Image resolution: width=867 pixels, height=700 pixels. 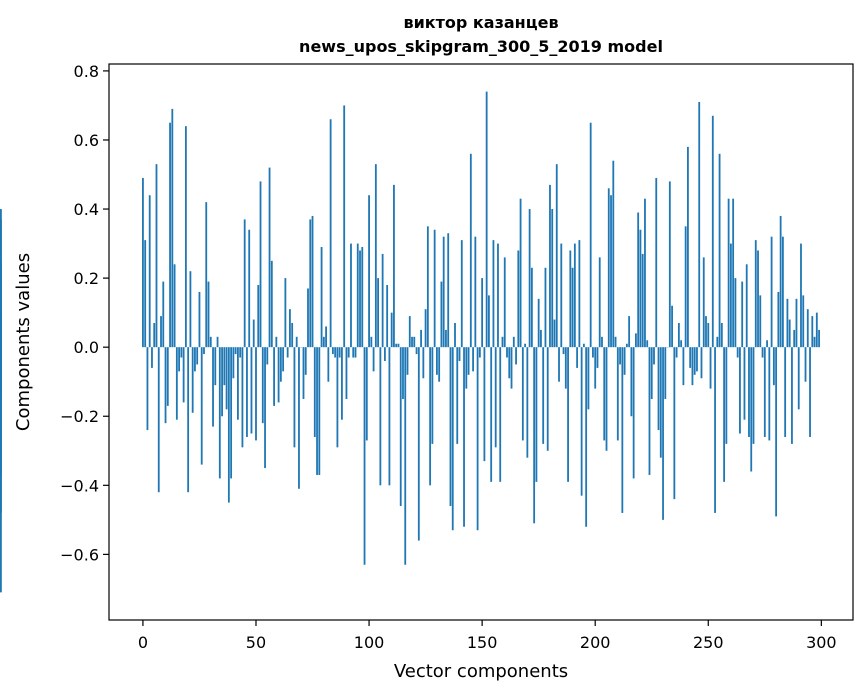 What do you see at coordinates (84, 313) in the screenshot?
I see `y-axis-ticks: −0.6−0.4−0.20.00.20.40.60.8` at bounding box center [84, 313].